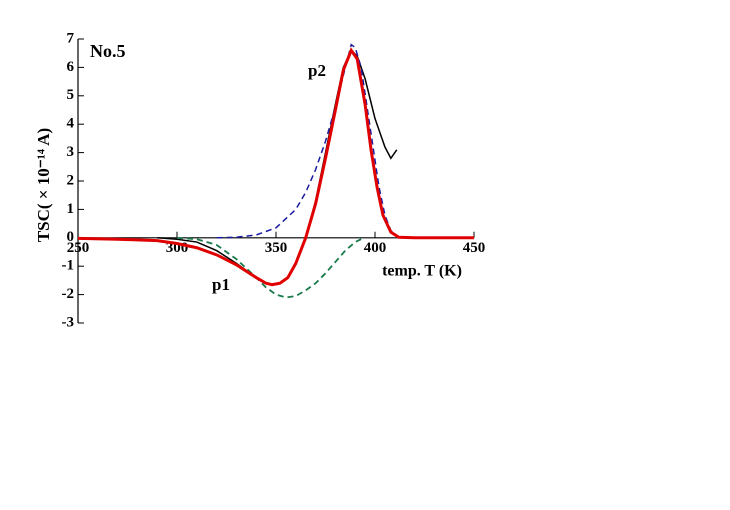 The width and height of the screenshot is (730, 510). I want to click on y-tick-label: 2, so click(71, 180).